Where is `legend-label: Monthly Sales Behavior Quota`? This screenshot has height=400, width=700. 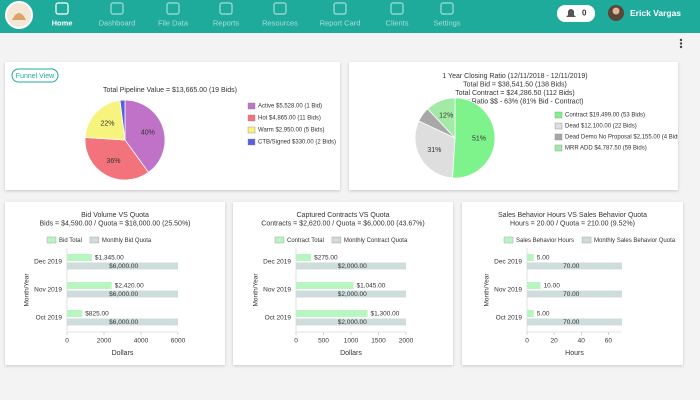 legend-label: Monthly Sales Behavior Quota is located at coordinates (635, 241).